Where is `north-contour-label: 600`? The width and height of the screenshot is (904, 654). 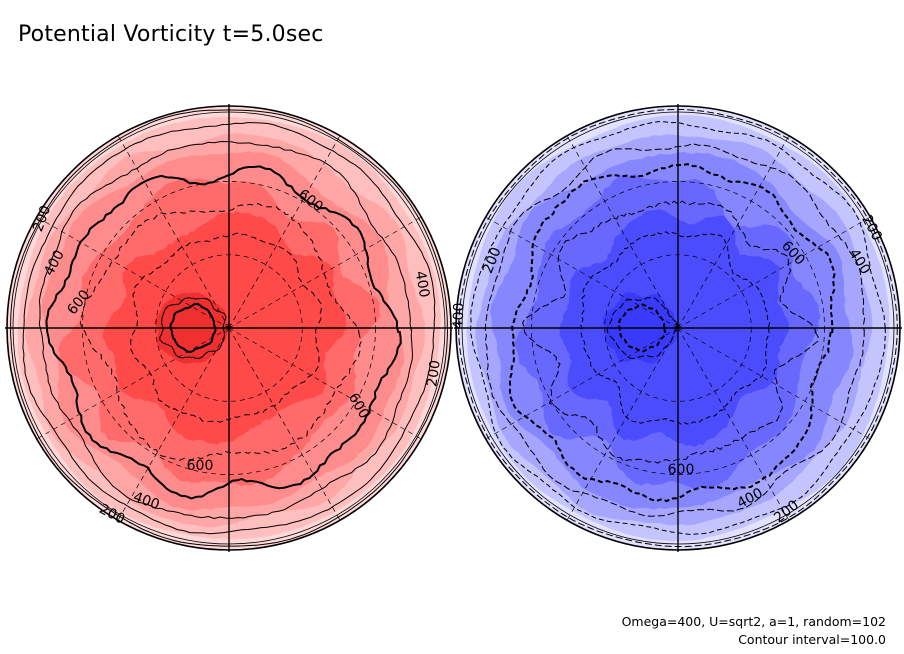
north-contour-label: 600 is located at coordinates (200, 466).